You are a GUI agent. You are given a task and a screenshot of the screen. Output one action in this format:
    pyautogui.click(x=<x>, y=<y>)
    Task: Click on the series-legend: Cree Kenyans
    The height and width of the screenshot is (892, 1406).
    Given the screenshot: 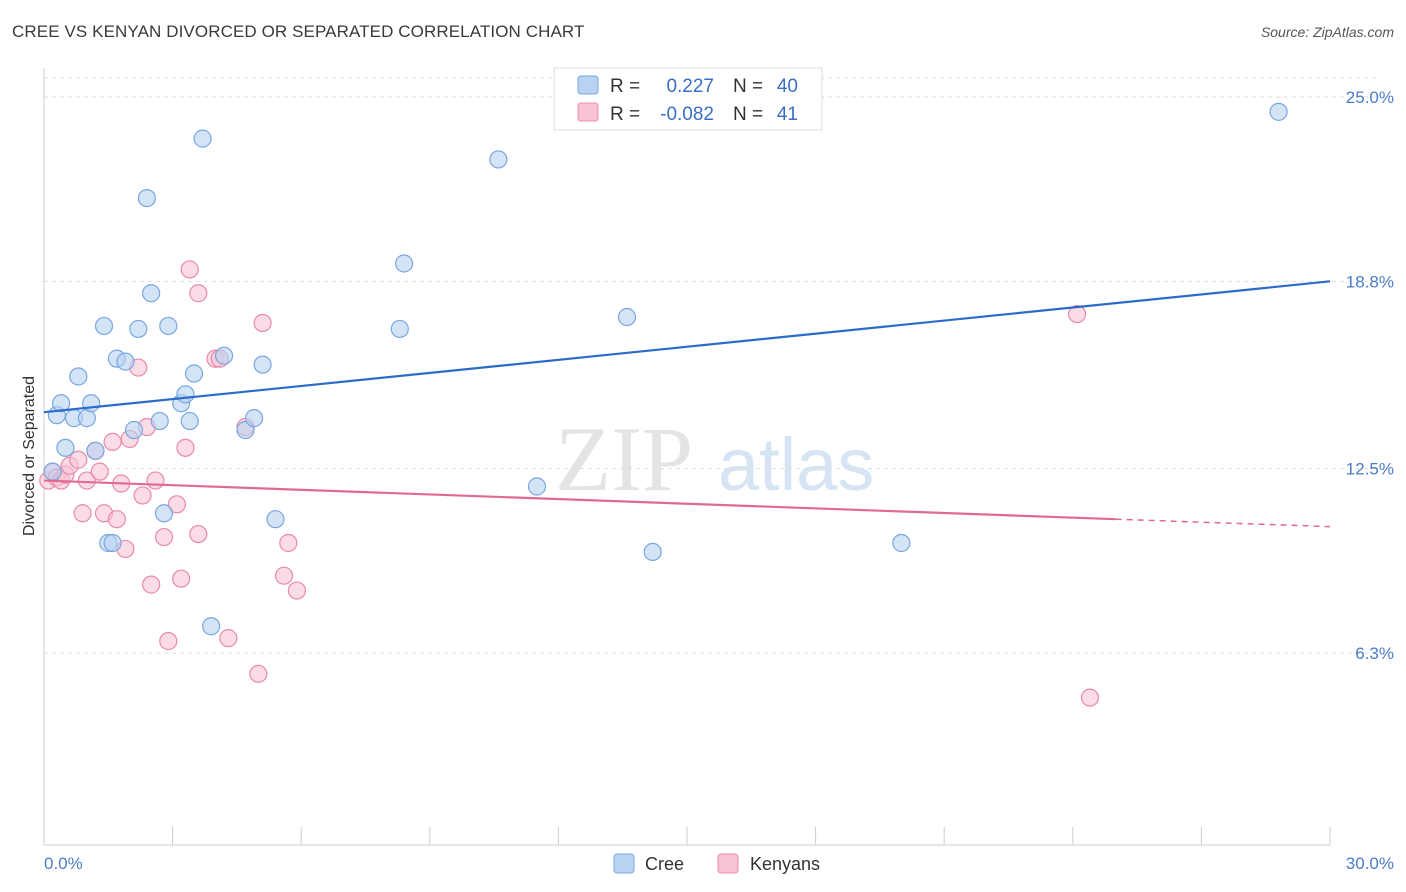 What is the action you would take?
    pyautogui.click(x=716, y=863)
    